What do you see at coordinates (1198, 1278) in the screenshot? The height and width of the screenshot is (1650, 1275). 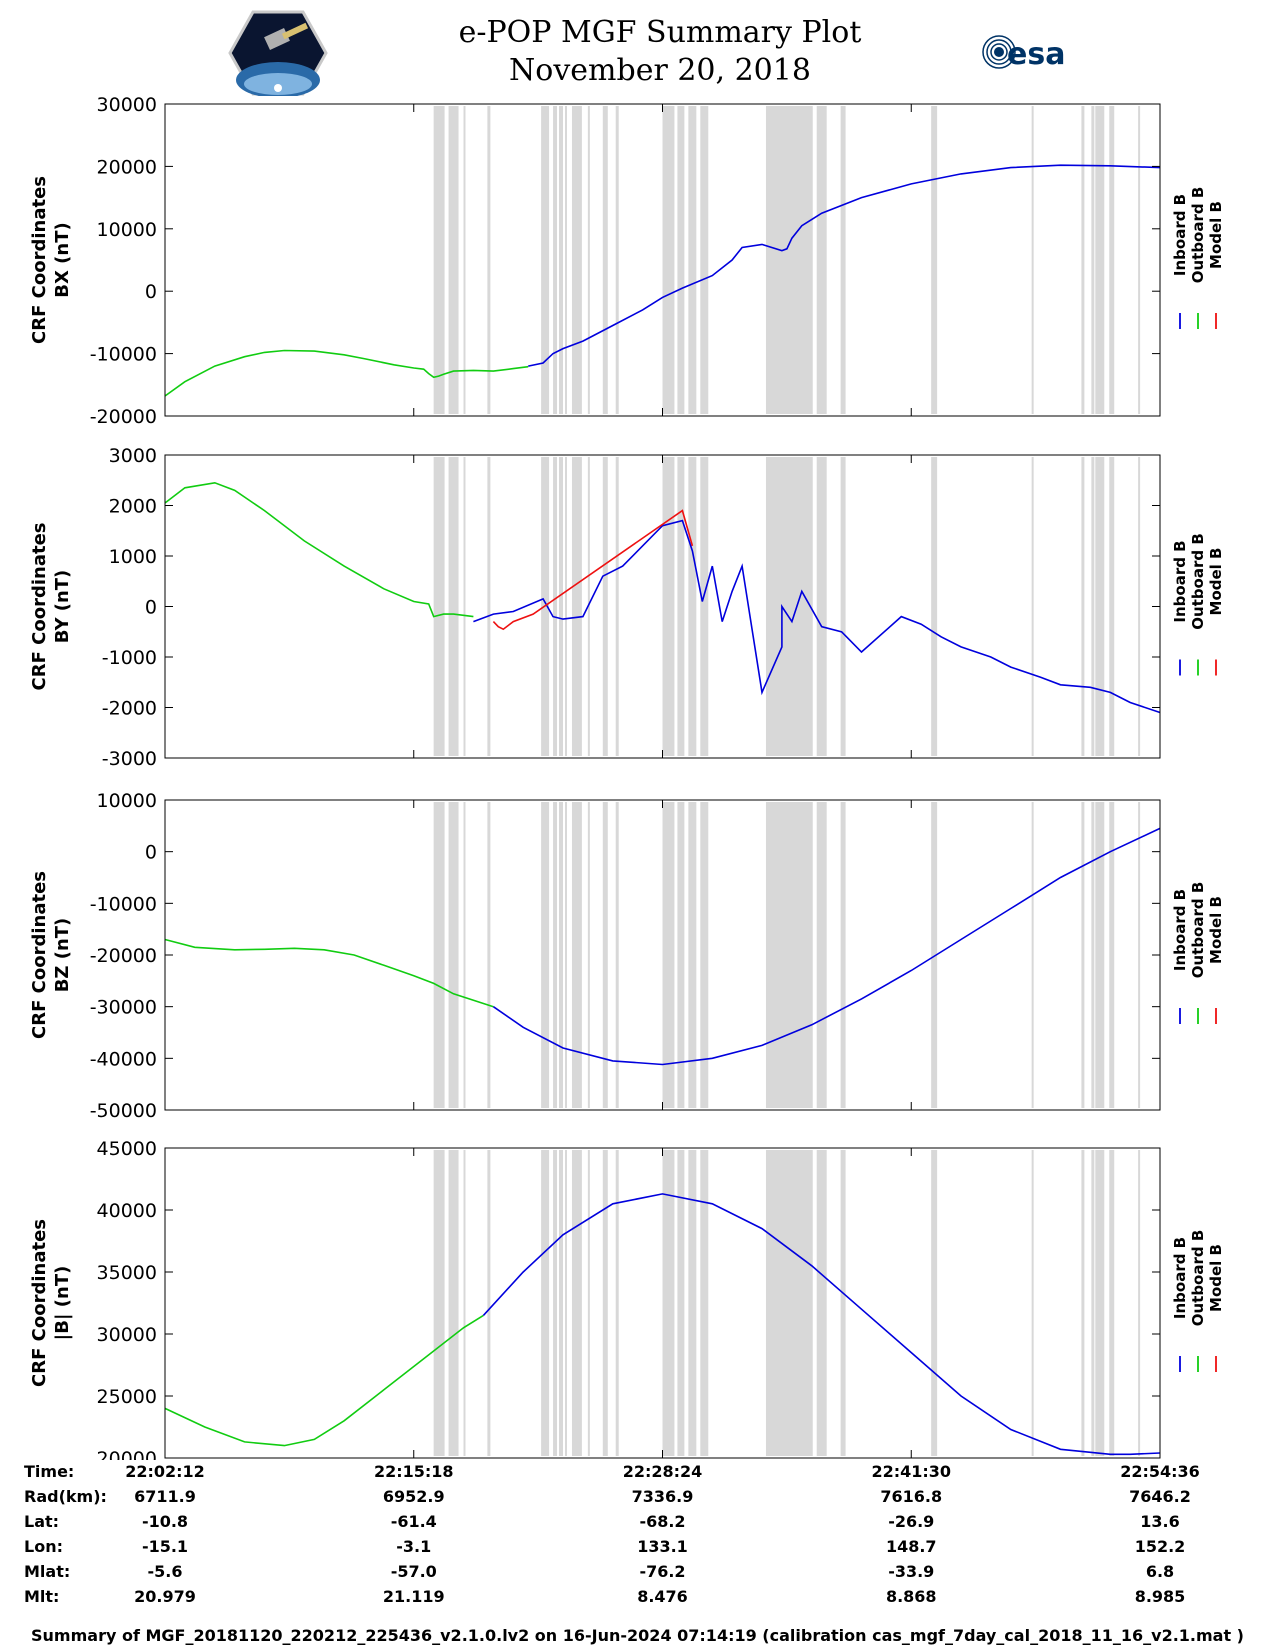 I see `legend-label-outboard: Outboard B` at bounding box center [1198, 1278].